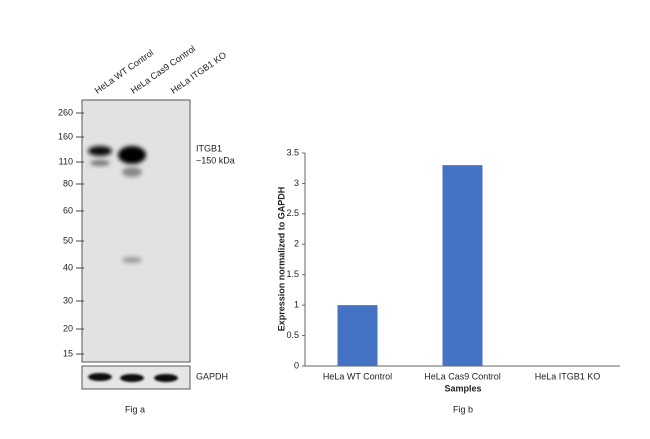 The height and width of the screenshot is (439, 650). Describe the element at coordinates (68, 183) in the screenshot. I see `marker-label: 80` at that location.